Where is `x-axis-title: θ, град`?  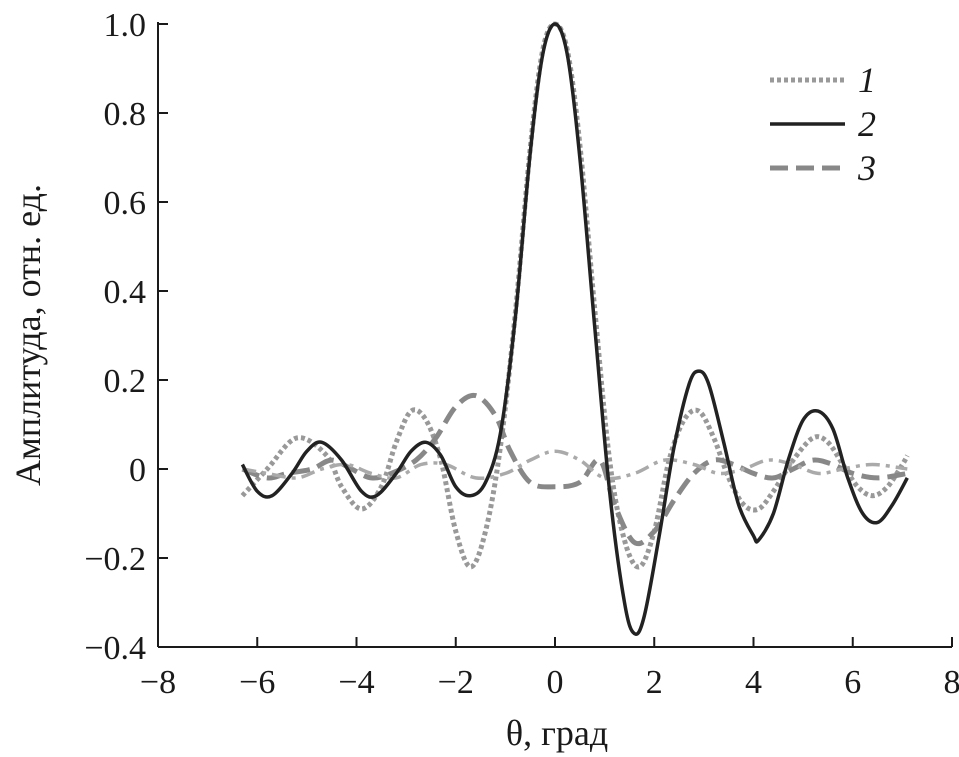 x-axis-title: θ, град is located at coordinates (557, 733).